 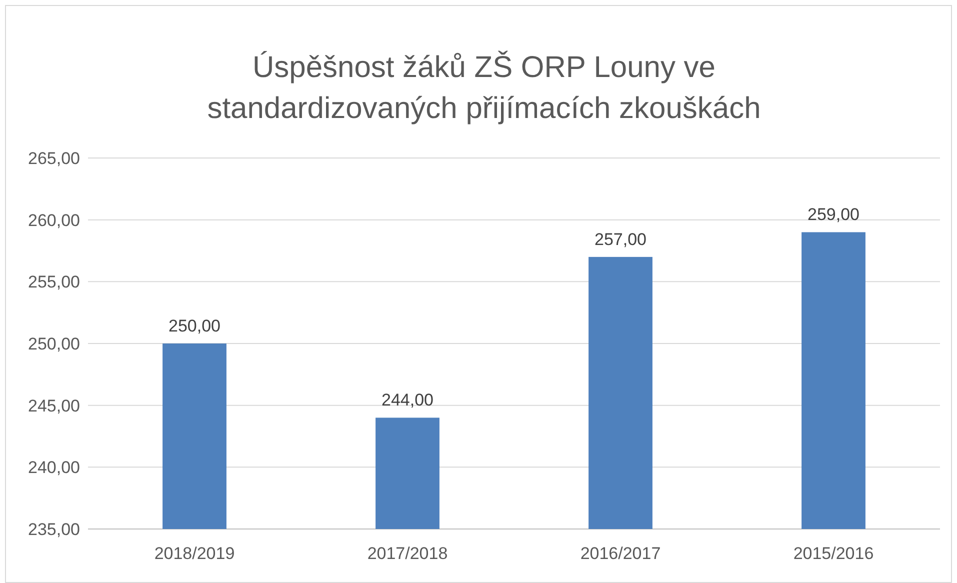 I want to click on x-tick-label: 2015/2016, so click(x=833, y=553).